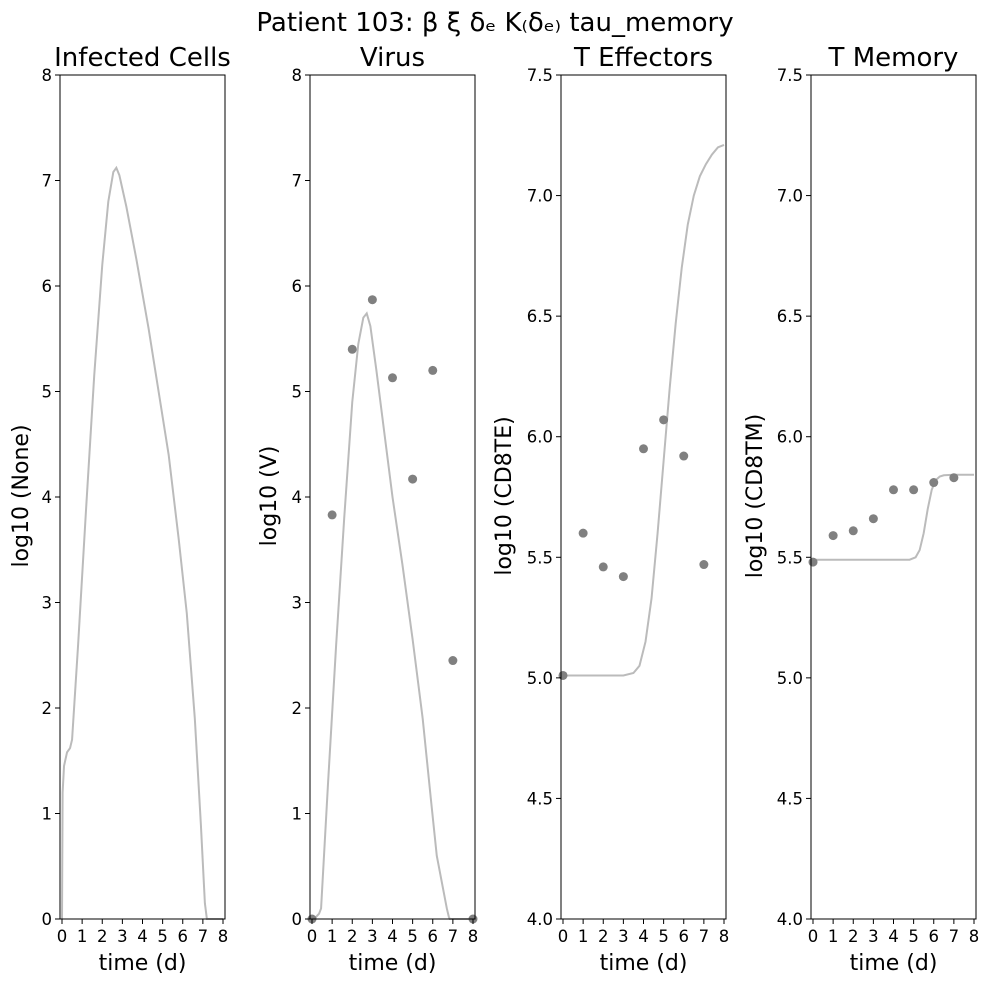 The height and width of the screenshot is (985, 990). What do you see at coordinates (790, 196) in the screenshot?
I see `y-tick-label: 7.0` at bounding box center [790, 196].